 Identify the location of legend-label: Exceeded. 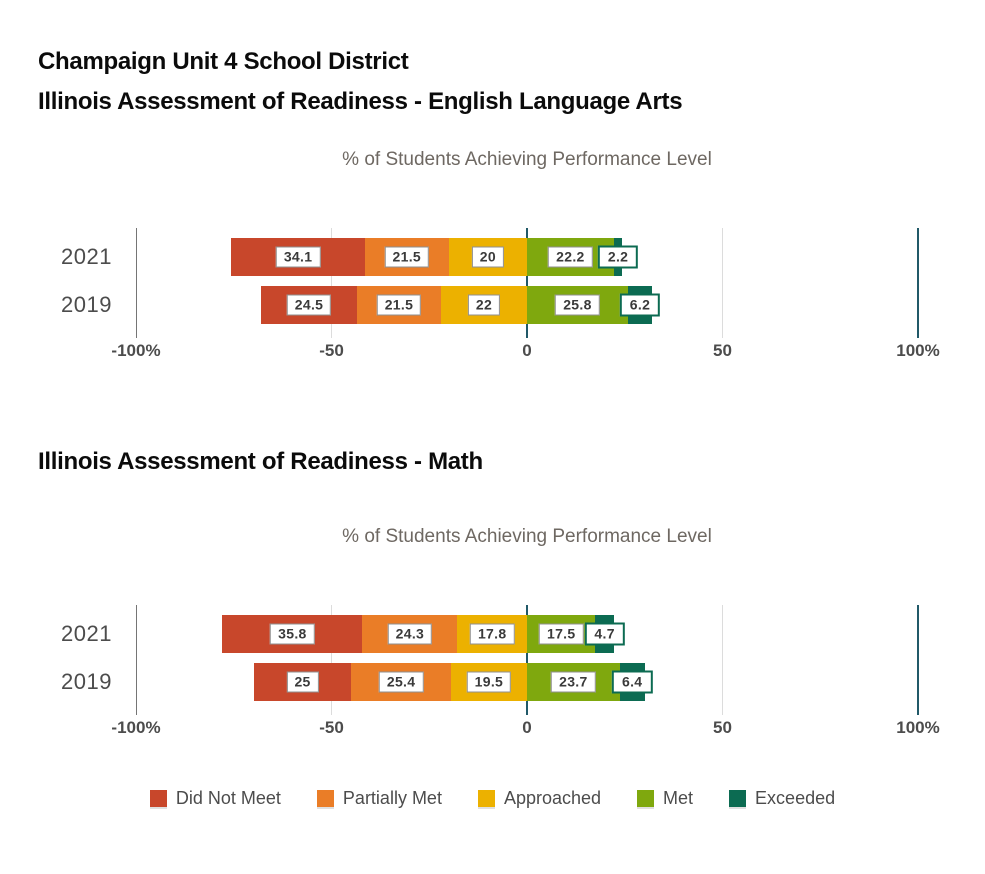
(795, 798).